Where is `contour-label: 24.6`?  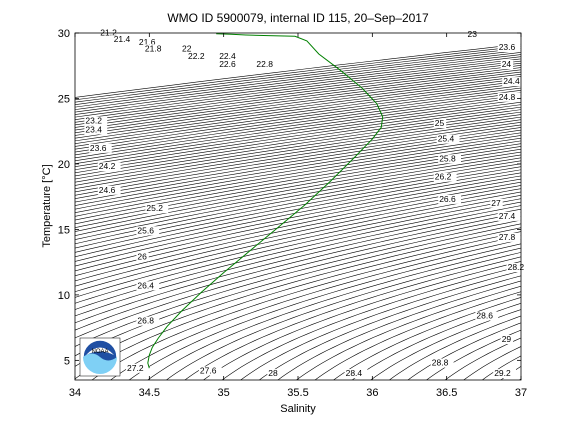 contour-label: 24.6 is located at coordinates (107, 190).